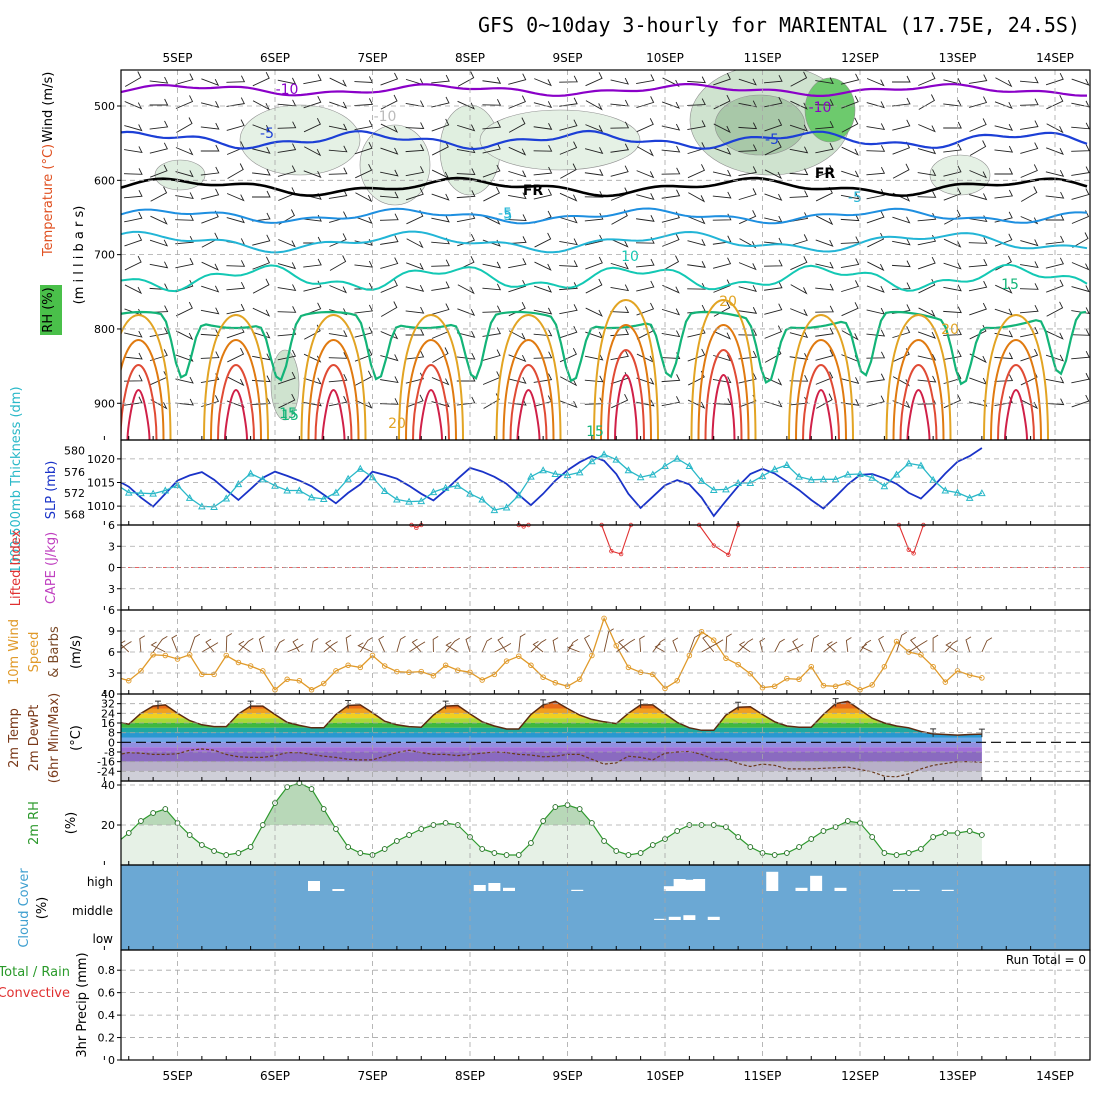 The width and height of the screenshot is (1100, 1100). What do you see at coordinates (604, 140) in the screenshot?
I see `isotherm-minus5` at bounding box center [604, 140].